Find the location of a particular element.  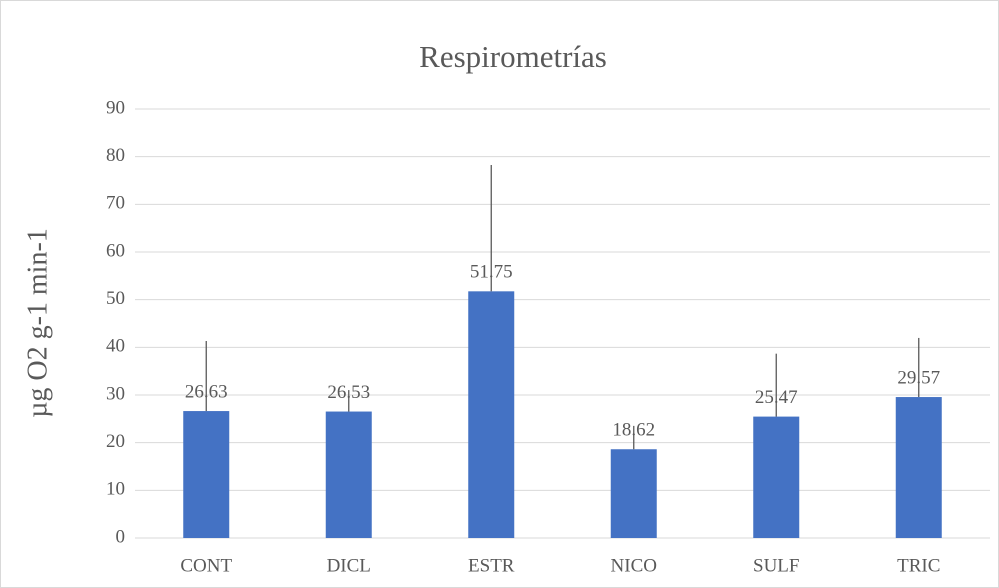

data-label: 26.63 is located at coordinates (206, 391).